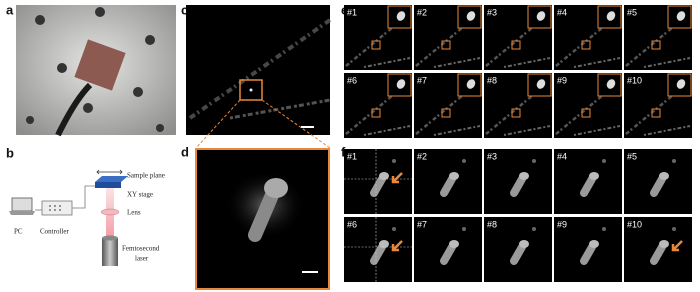 The height and width of the screenshot is (292, 700). Describe the element at coordinates (422, 12) in the screenshot. I see `frame-label: #2` at that location.